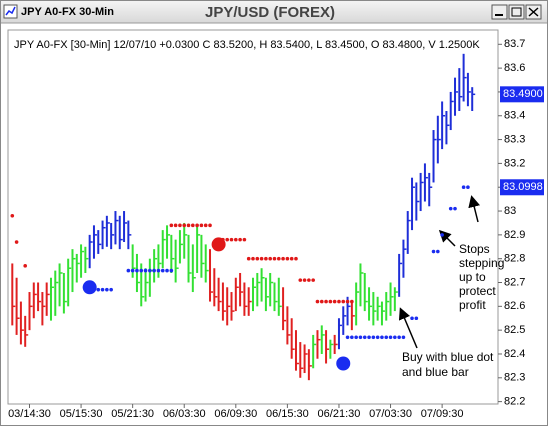 This screenshot has height=426, width=548. I want to click on minimize-button, so click(499, 12).